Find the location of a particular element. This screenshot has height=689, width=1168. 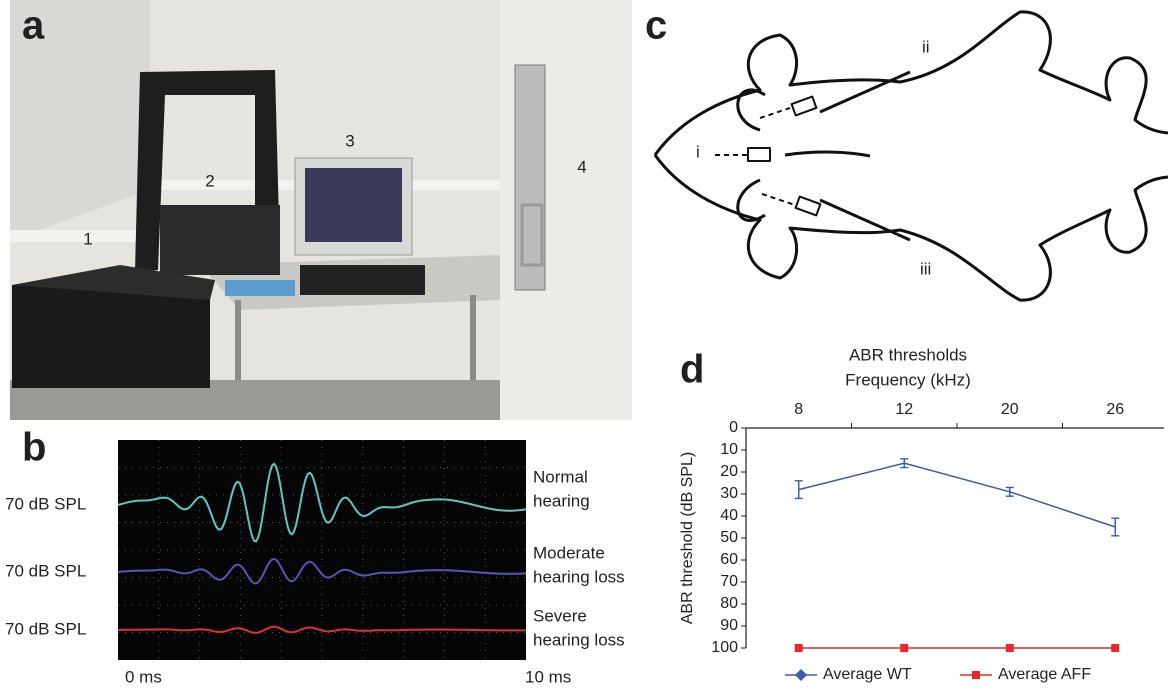

electrode-label: ii is located at coordinates (926, 46).